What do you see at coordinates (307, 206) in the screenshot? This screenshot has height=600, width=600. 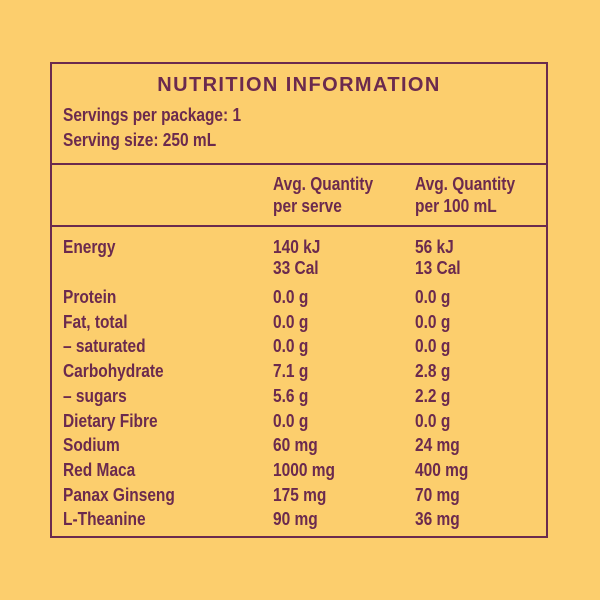 I see `column-header-line: per serve` at bounding box center [307, 206].